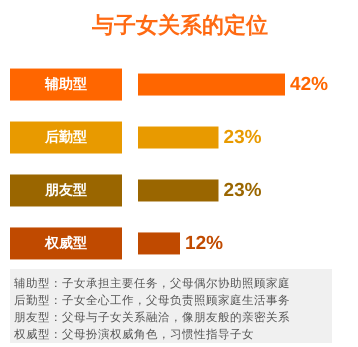 This screenshot has width=358, height=347. Describe the element at coordinates (152, 283) in the screenshot. I see `text: 辅助型：子女承担主要任务，父母偶尔协助照顾家庭` at that location.